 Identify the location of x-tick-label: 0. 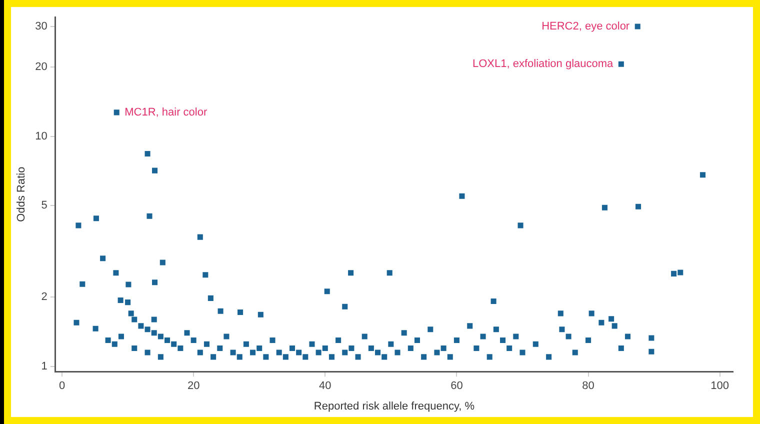
(62, 386).